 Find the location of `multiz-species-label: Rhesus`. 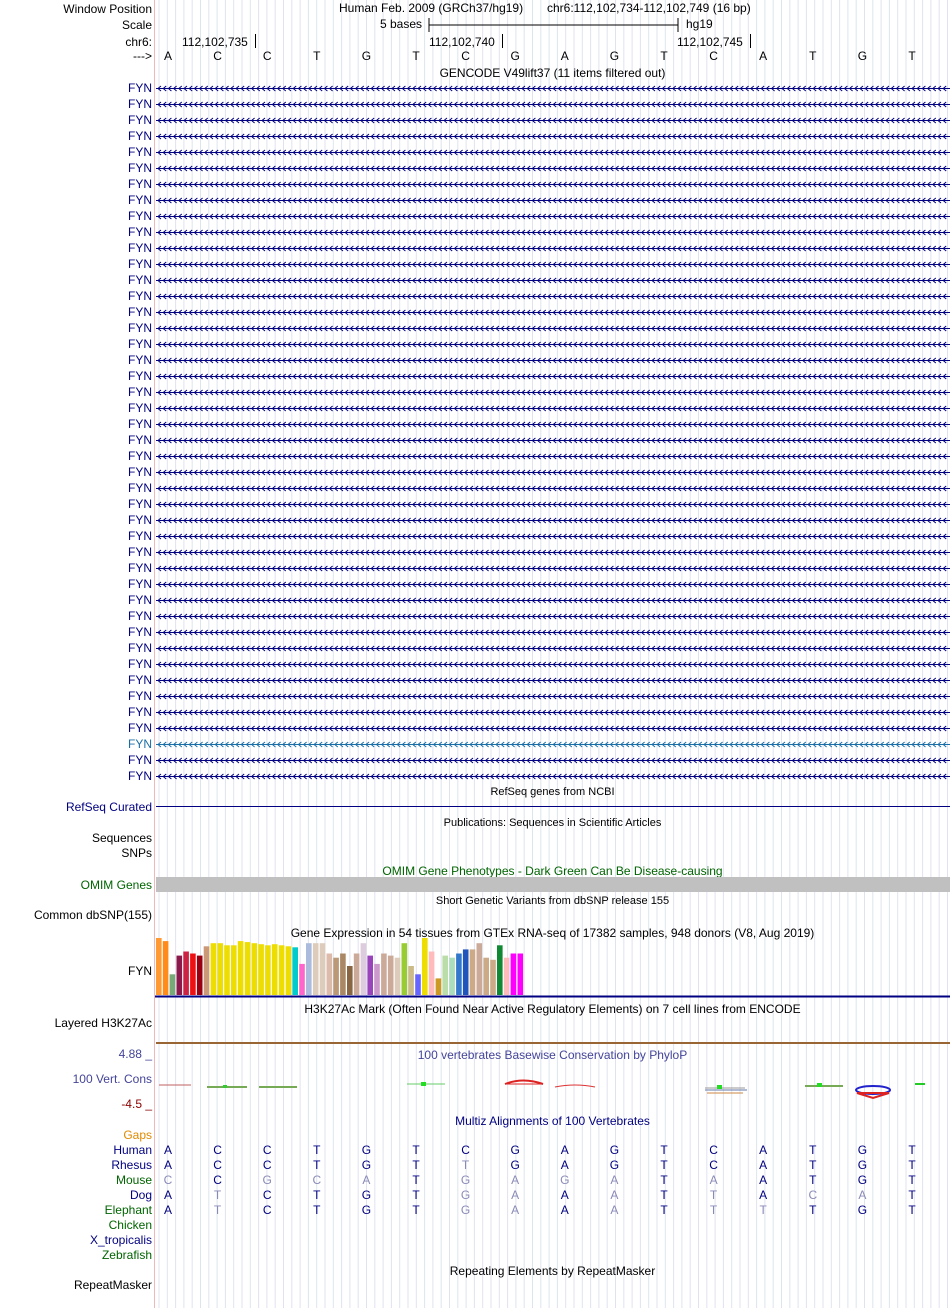

multiz-species-label: Rhesus is located at coordinates (131, 1165).